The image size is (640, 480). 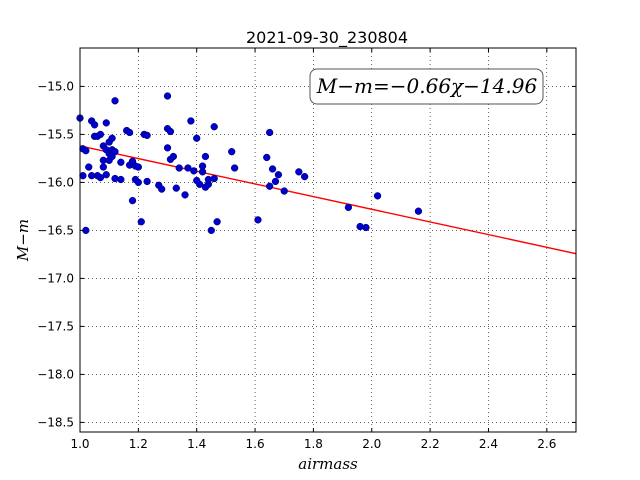 I want to click on x-tick-label: 2.4, so click(x=488, y=444).